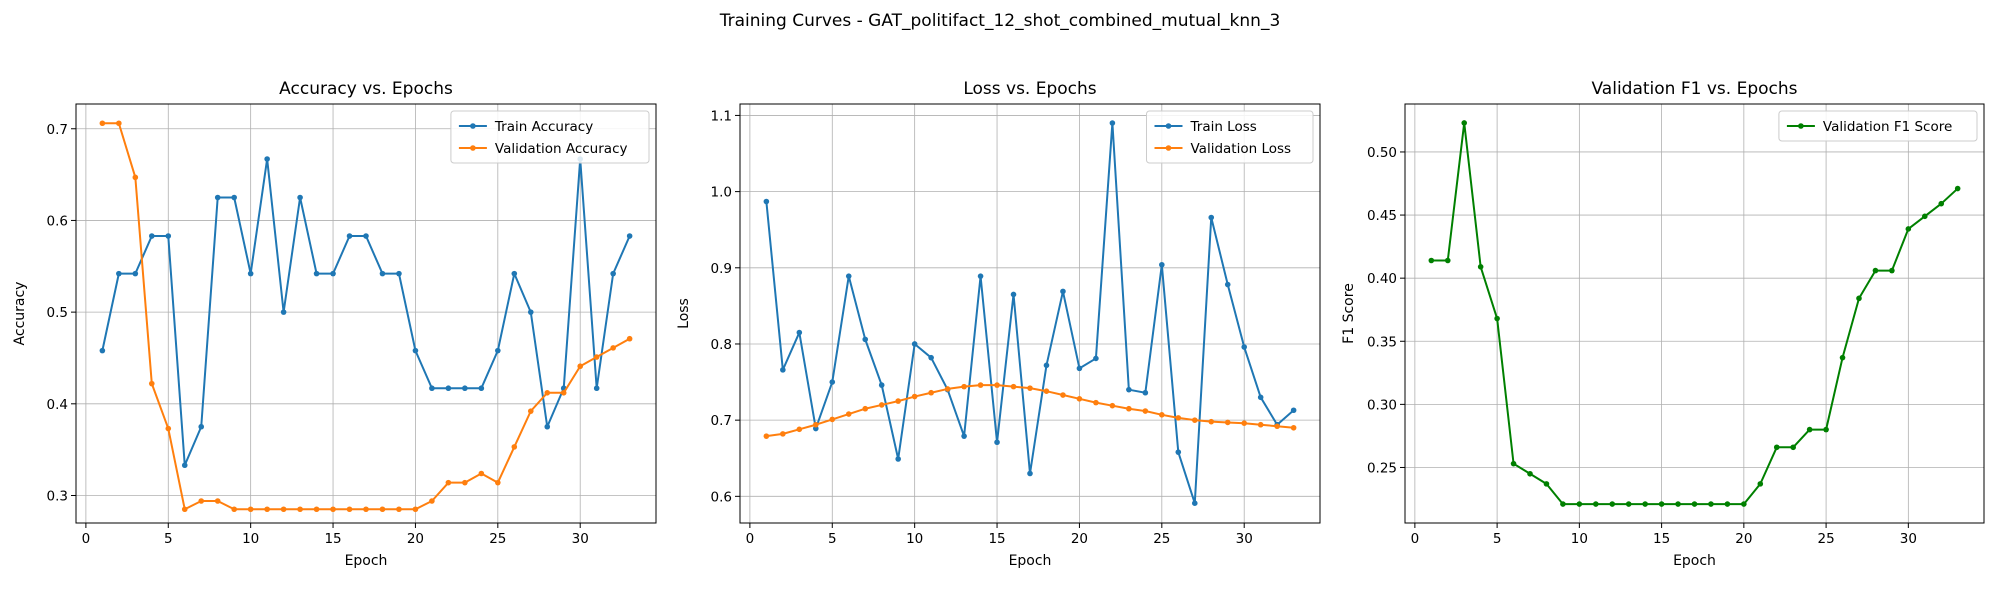 The image size is (2000, 600). I want to click on x-tick-label: 15, so click(1661, 539).